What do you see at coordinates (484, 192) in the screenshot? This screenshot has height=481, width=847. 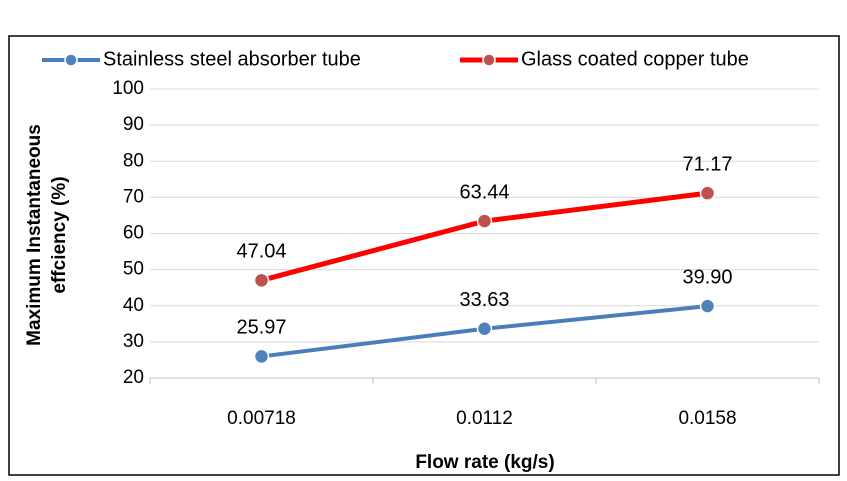 I see `data-label: 63.44` at bounding box center [484, 192].